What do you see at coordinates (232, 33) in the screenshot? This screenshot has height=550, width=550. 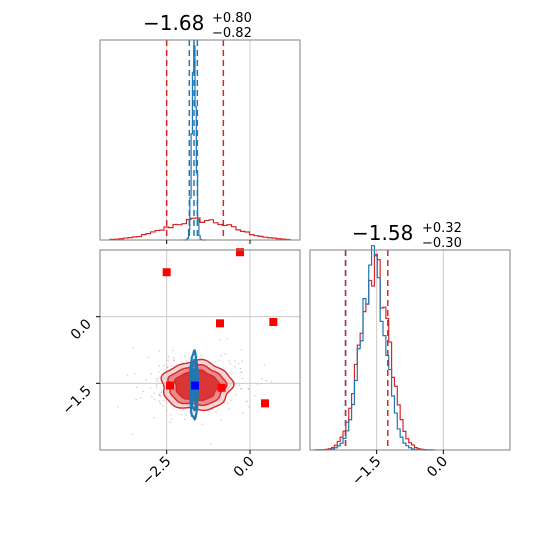 I see `title-param1-minus: −0.82` at bounding box center [232, 33].